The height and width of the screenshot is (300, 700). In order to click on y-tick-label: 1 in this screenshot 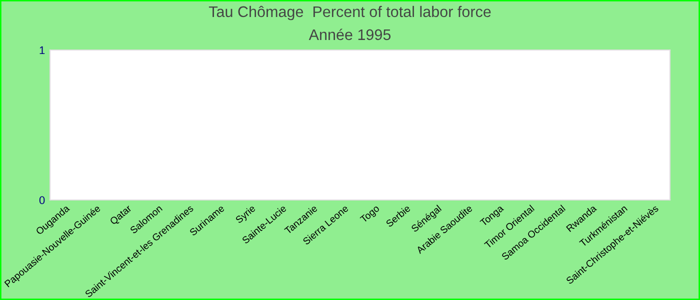, I will do `click(42, 50)`.